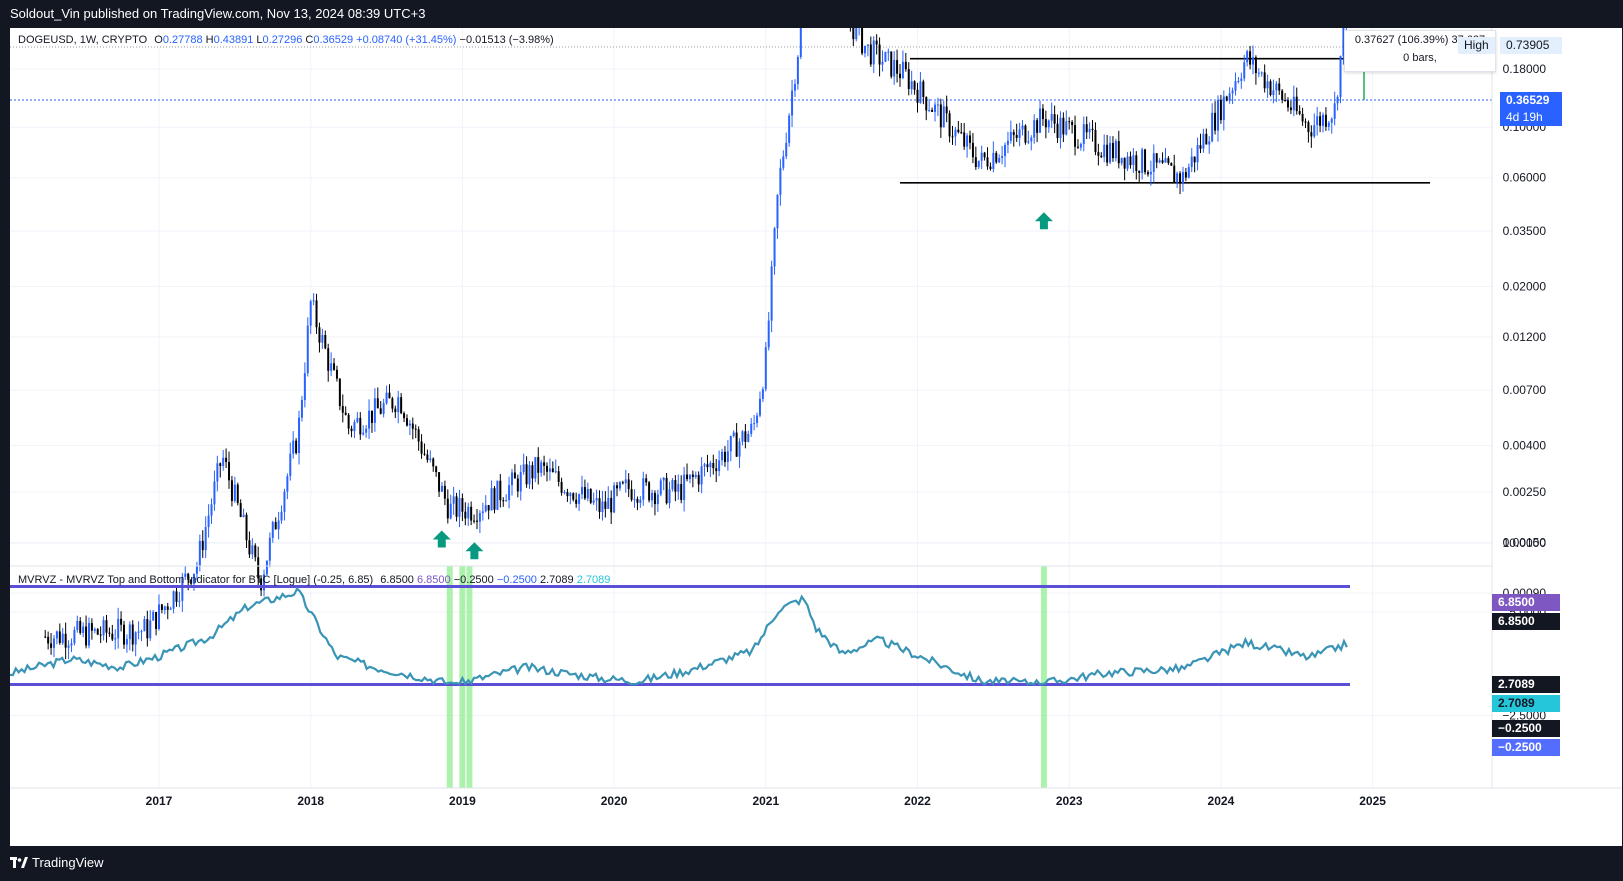 This screenshot has height=881, width=1623. Describe the element at coordinates (309, 40) in the screenshot. I see `close-label: C` at that location.